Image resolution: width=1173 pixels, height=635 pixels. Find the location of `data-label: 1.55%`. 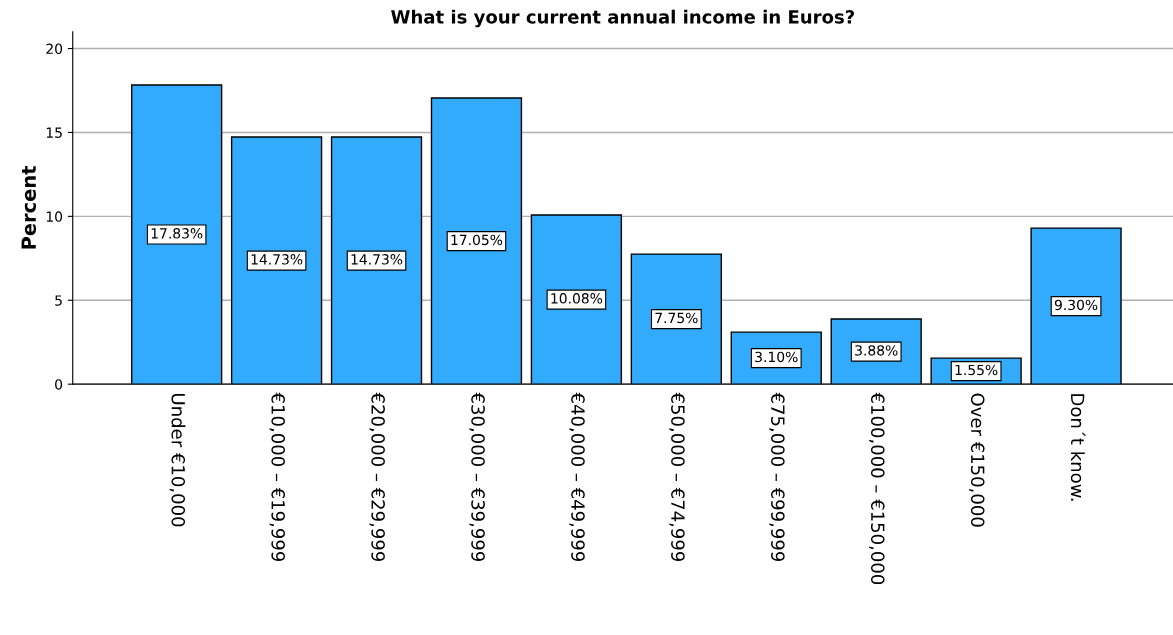

data-label: 1.55% is located at coordinates (976, 370).